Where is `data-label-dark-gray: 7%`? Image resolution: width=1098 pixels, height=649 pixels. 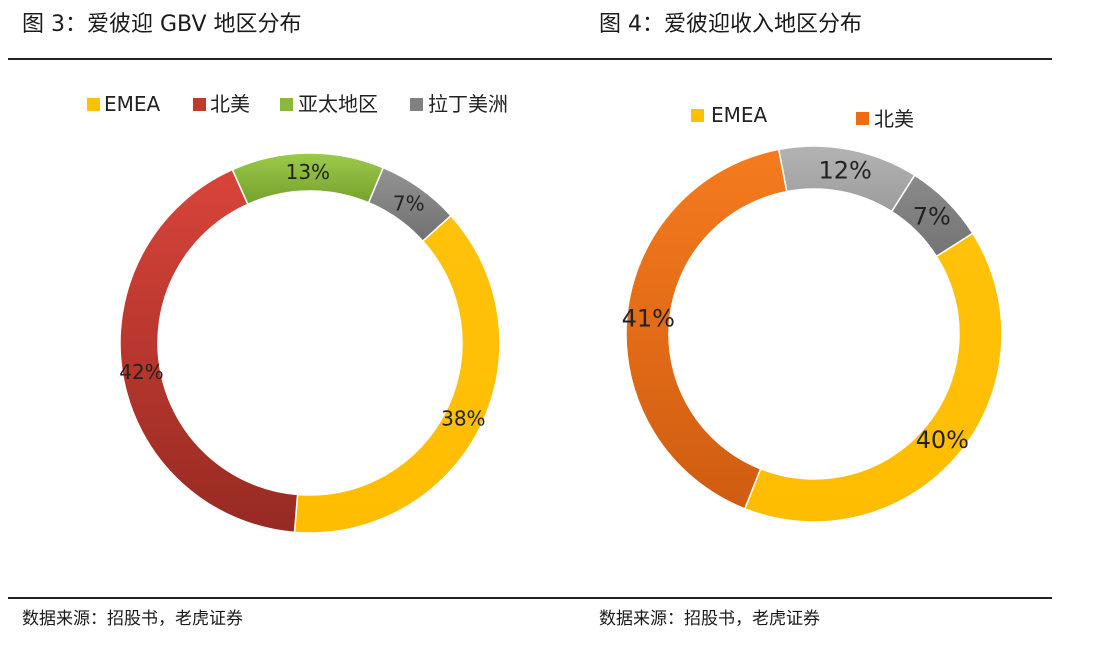
data-label-dark-gray: 7% is located at coordinates (932, 216).